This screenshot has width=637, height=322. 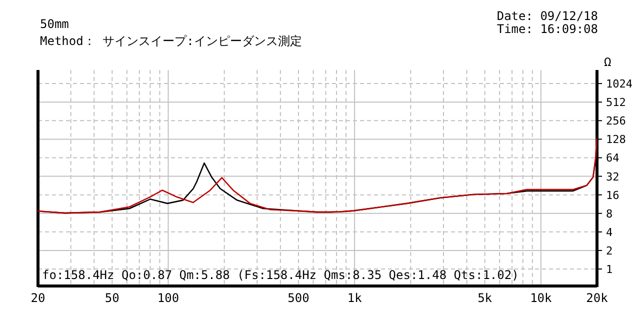 What do you see at coordinates (299, 298) in the screenshot?
I see `x-tick-label: 500` at bounding box center [299, 298].